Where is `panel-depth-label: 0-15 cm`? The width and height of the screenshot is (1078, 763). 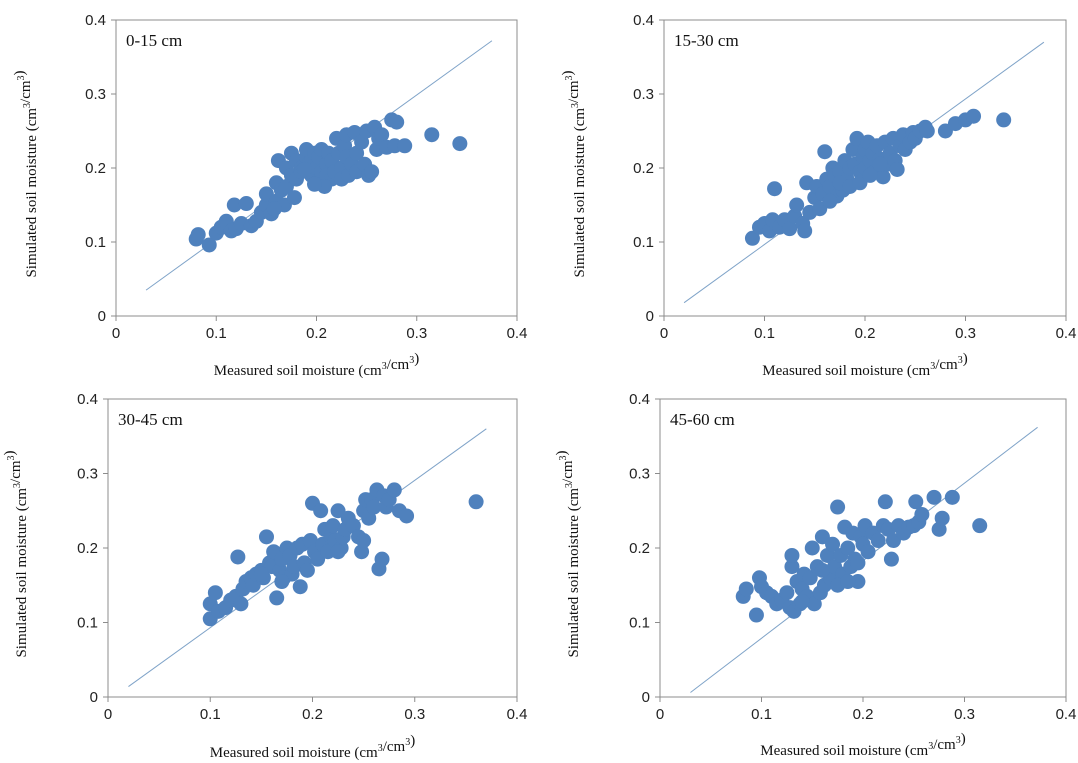
panel-depth-label: 0-15 cm is located at coordinates (154, 40).